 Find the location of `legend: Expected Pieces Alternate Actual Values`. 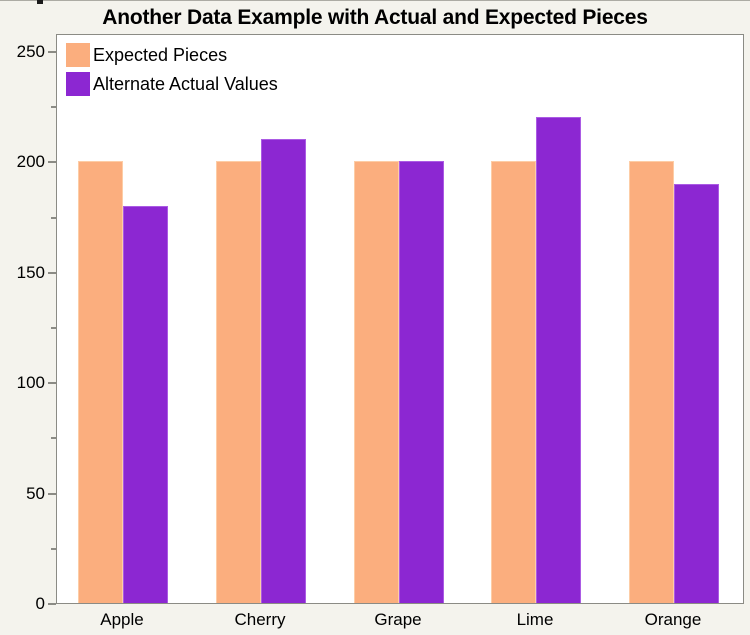

legend: Expected Pieces Alternate Actual Values is located at coordinates (172, 72).